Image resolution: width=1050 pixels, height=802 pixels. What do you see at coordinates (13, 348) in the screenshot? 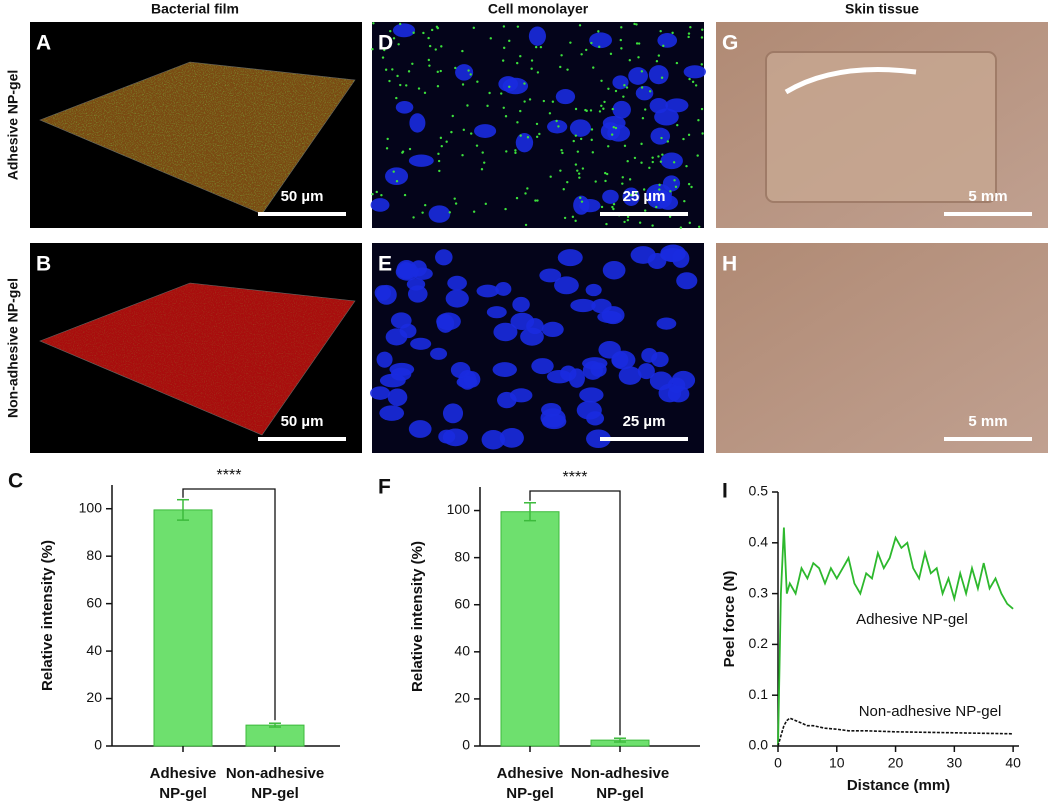
I see `row-title: Non-adhesive NP-gel` at bounding box center [13, 348].